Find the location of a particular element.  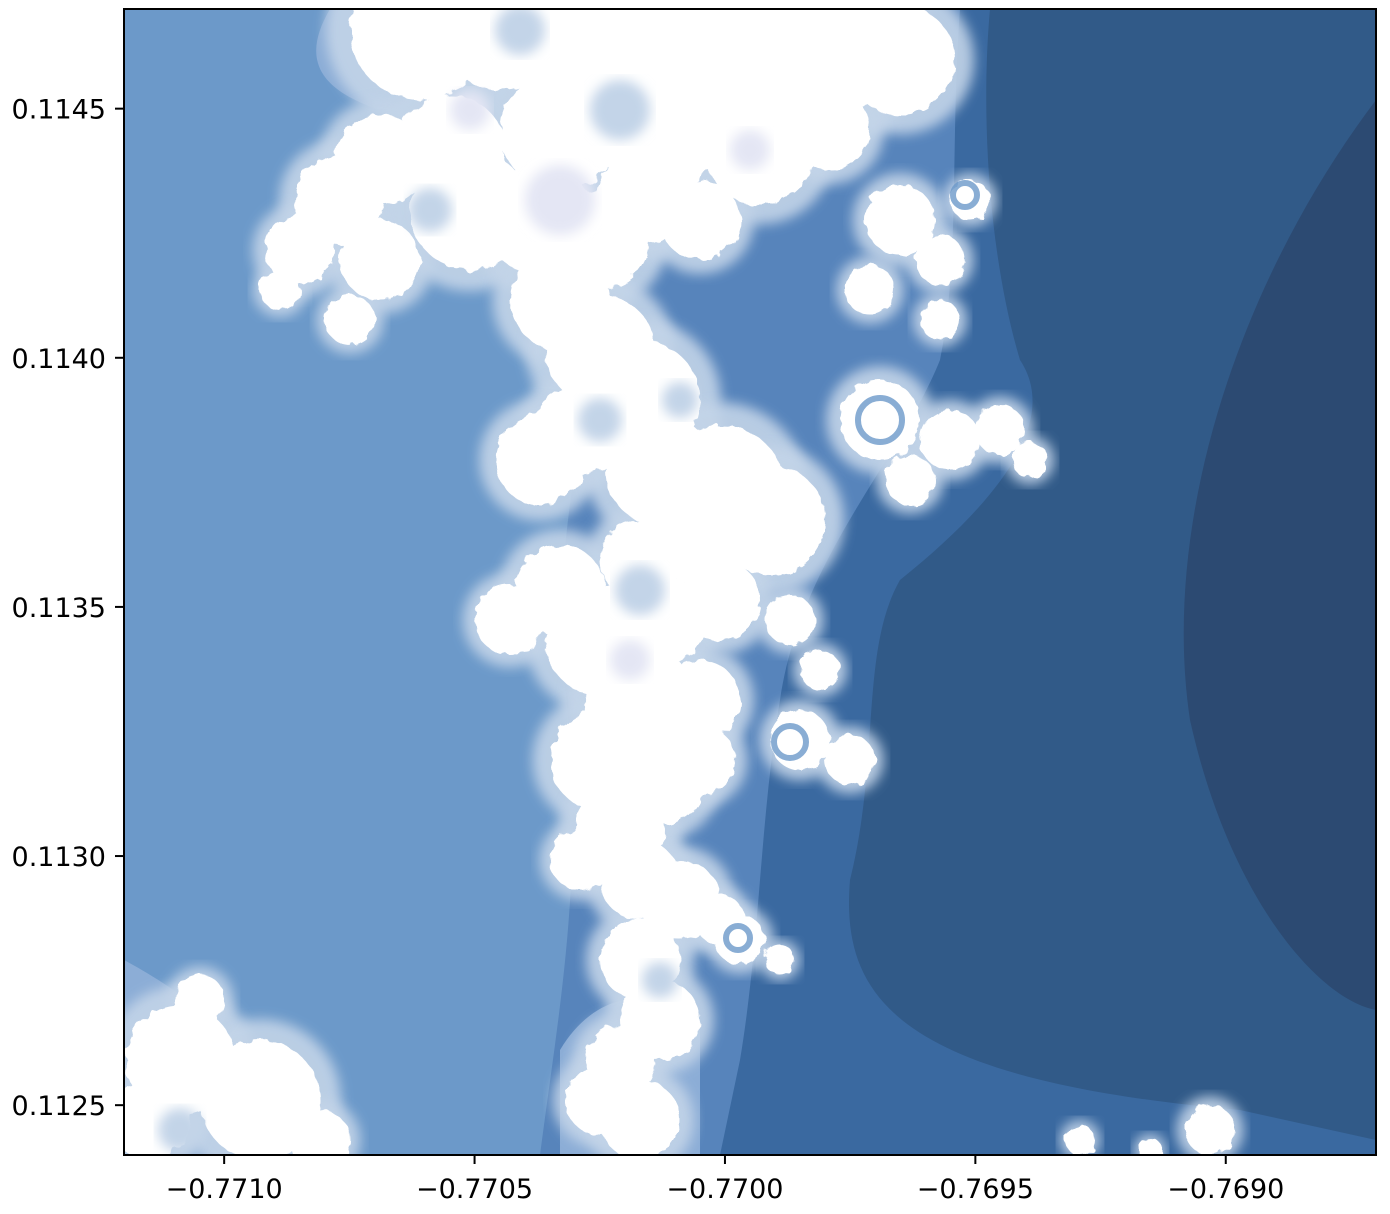

x-tick-label: −0.7690 is located at coordinates (1225, 1189).